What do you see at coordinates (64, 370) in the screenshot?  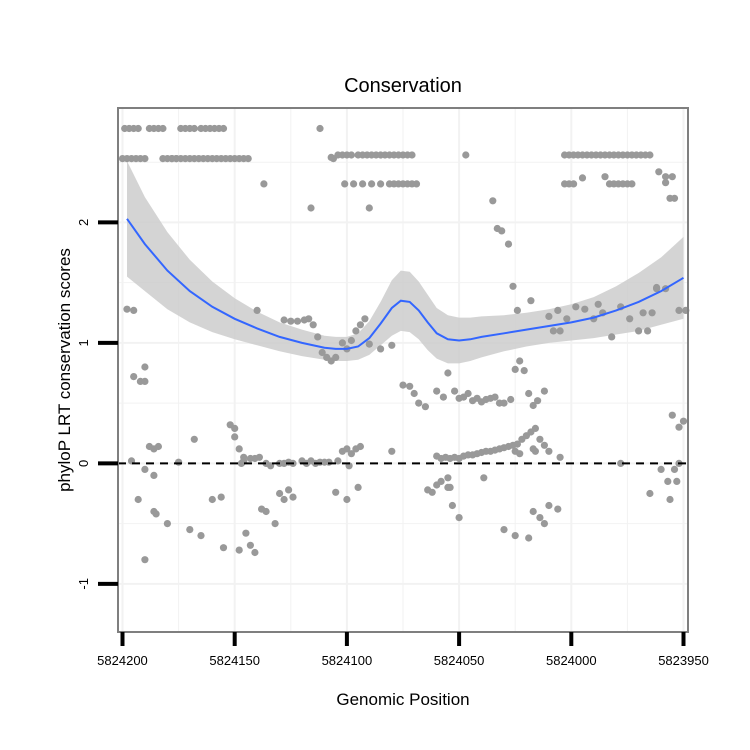 I see `y-axis-label: phyloP LRT conservation scores` at bounding box center [64, 370].